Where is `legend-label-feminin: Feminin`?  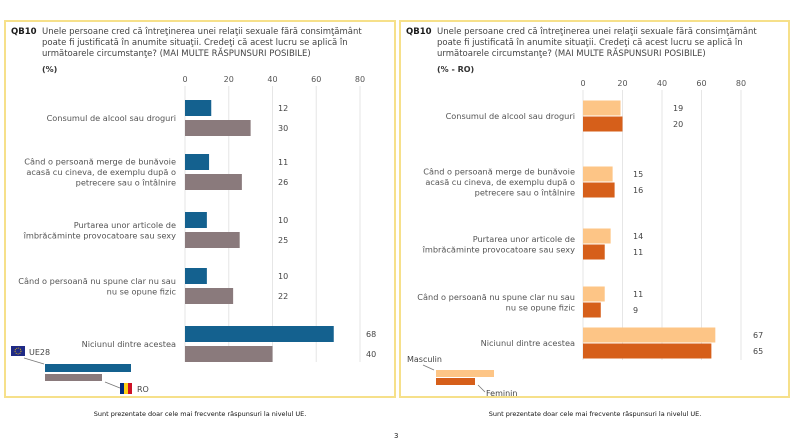 legend-label-feminin: Feminin is located at coordinates (501, 393).